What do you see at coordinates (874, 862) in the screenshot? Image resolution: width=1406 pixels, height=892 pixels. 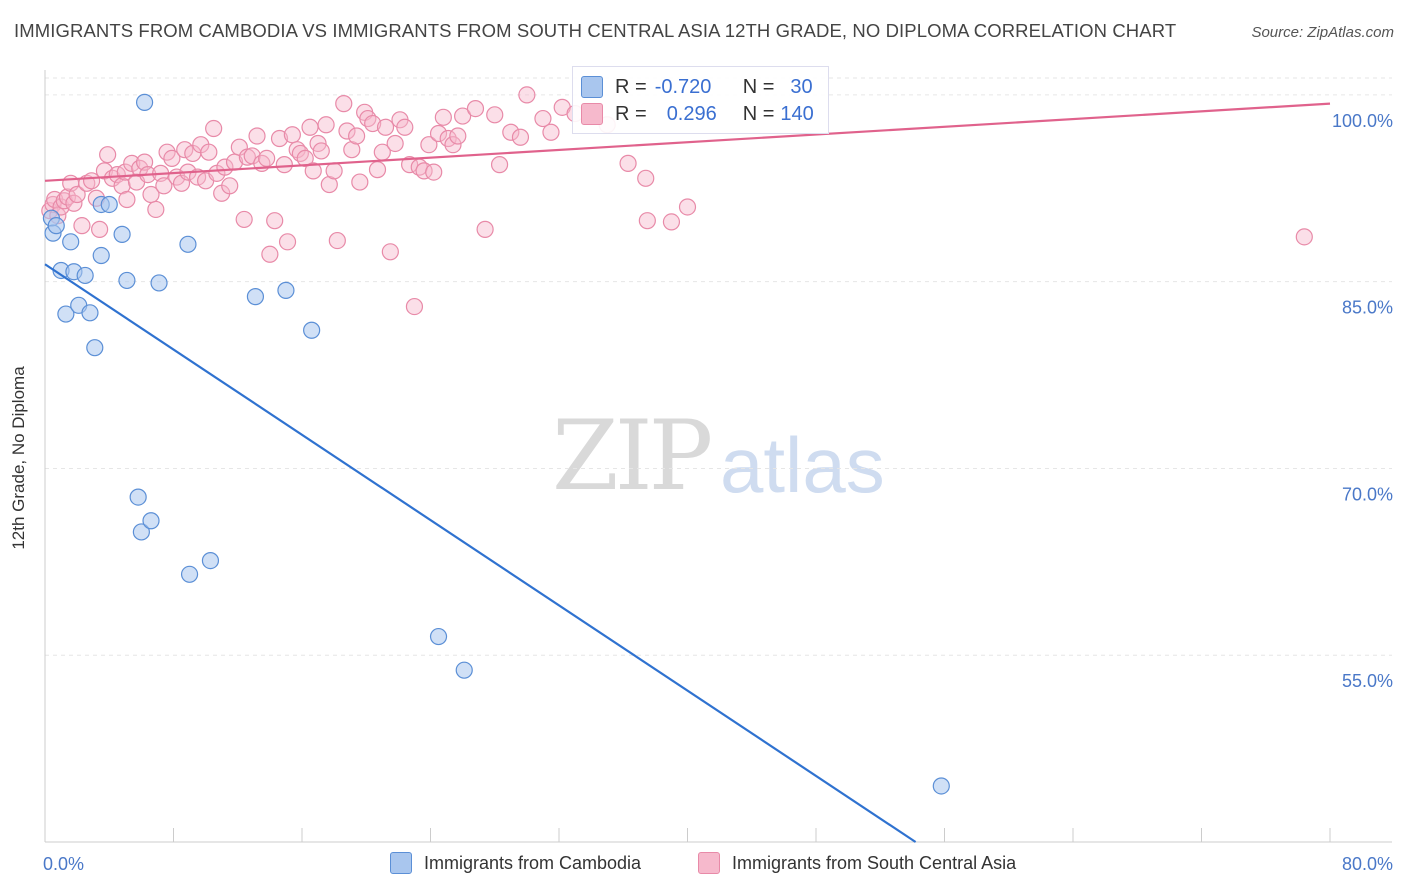 I see `legend-label-south-central-asia: Immigrants from South Central Asia` at bounding box center [874, 862].